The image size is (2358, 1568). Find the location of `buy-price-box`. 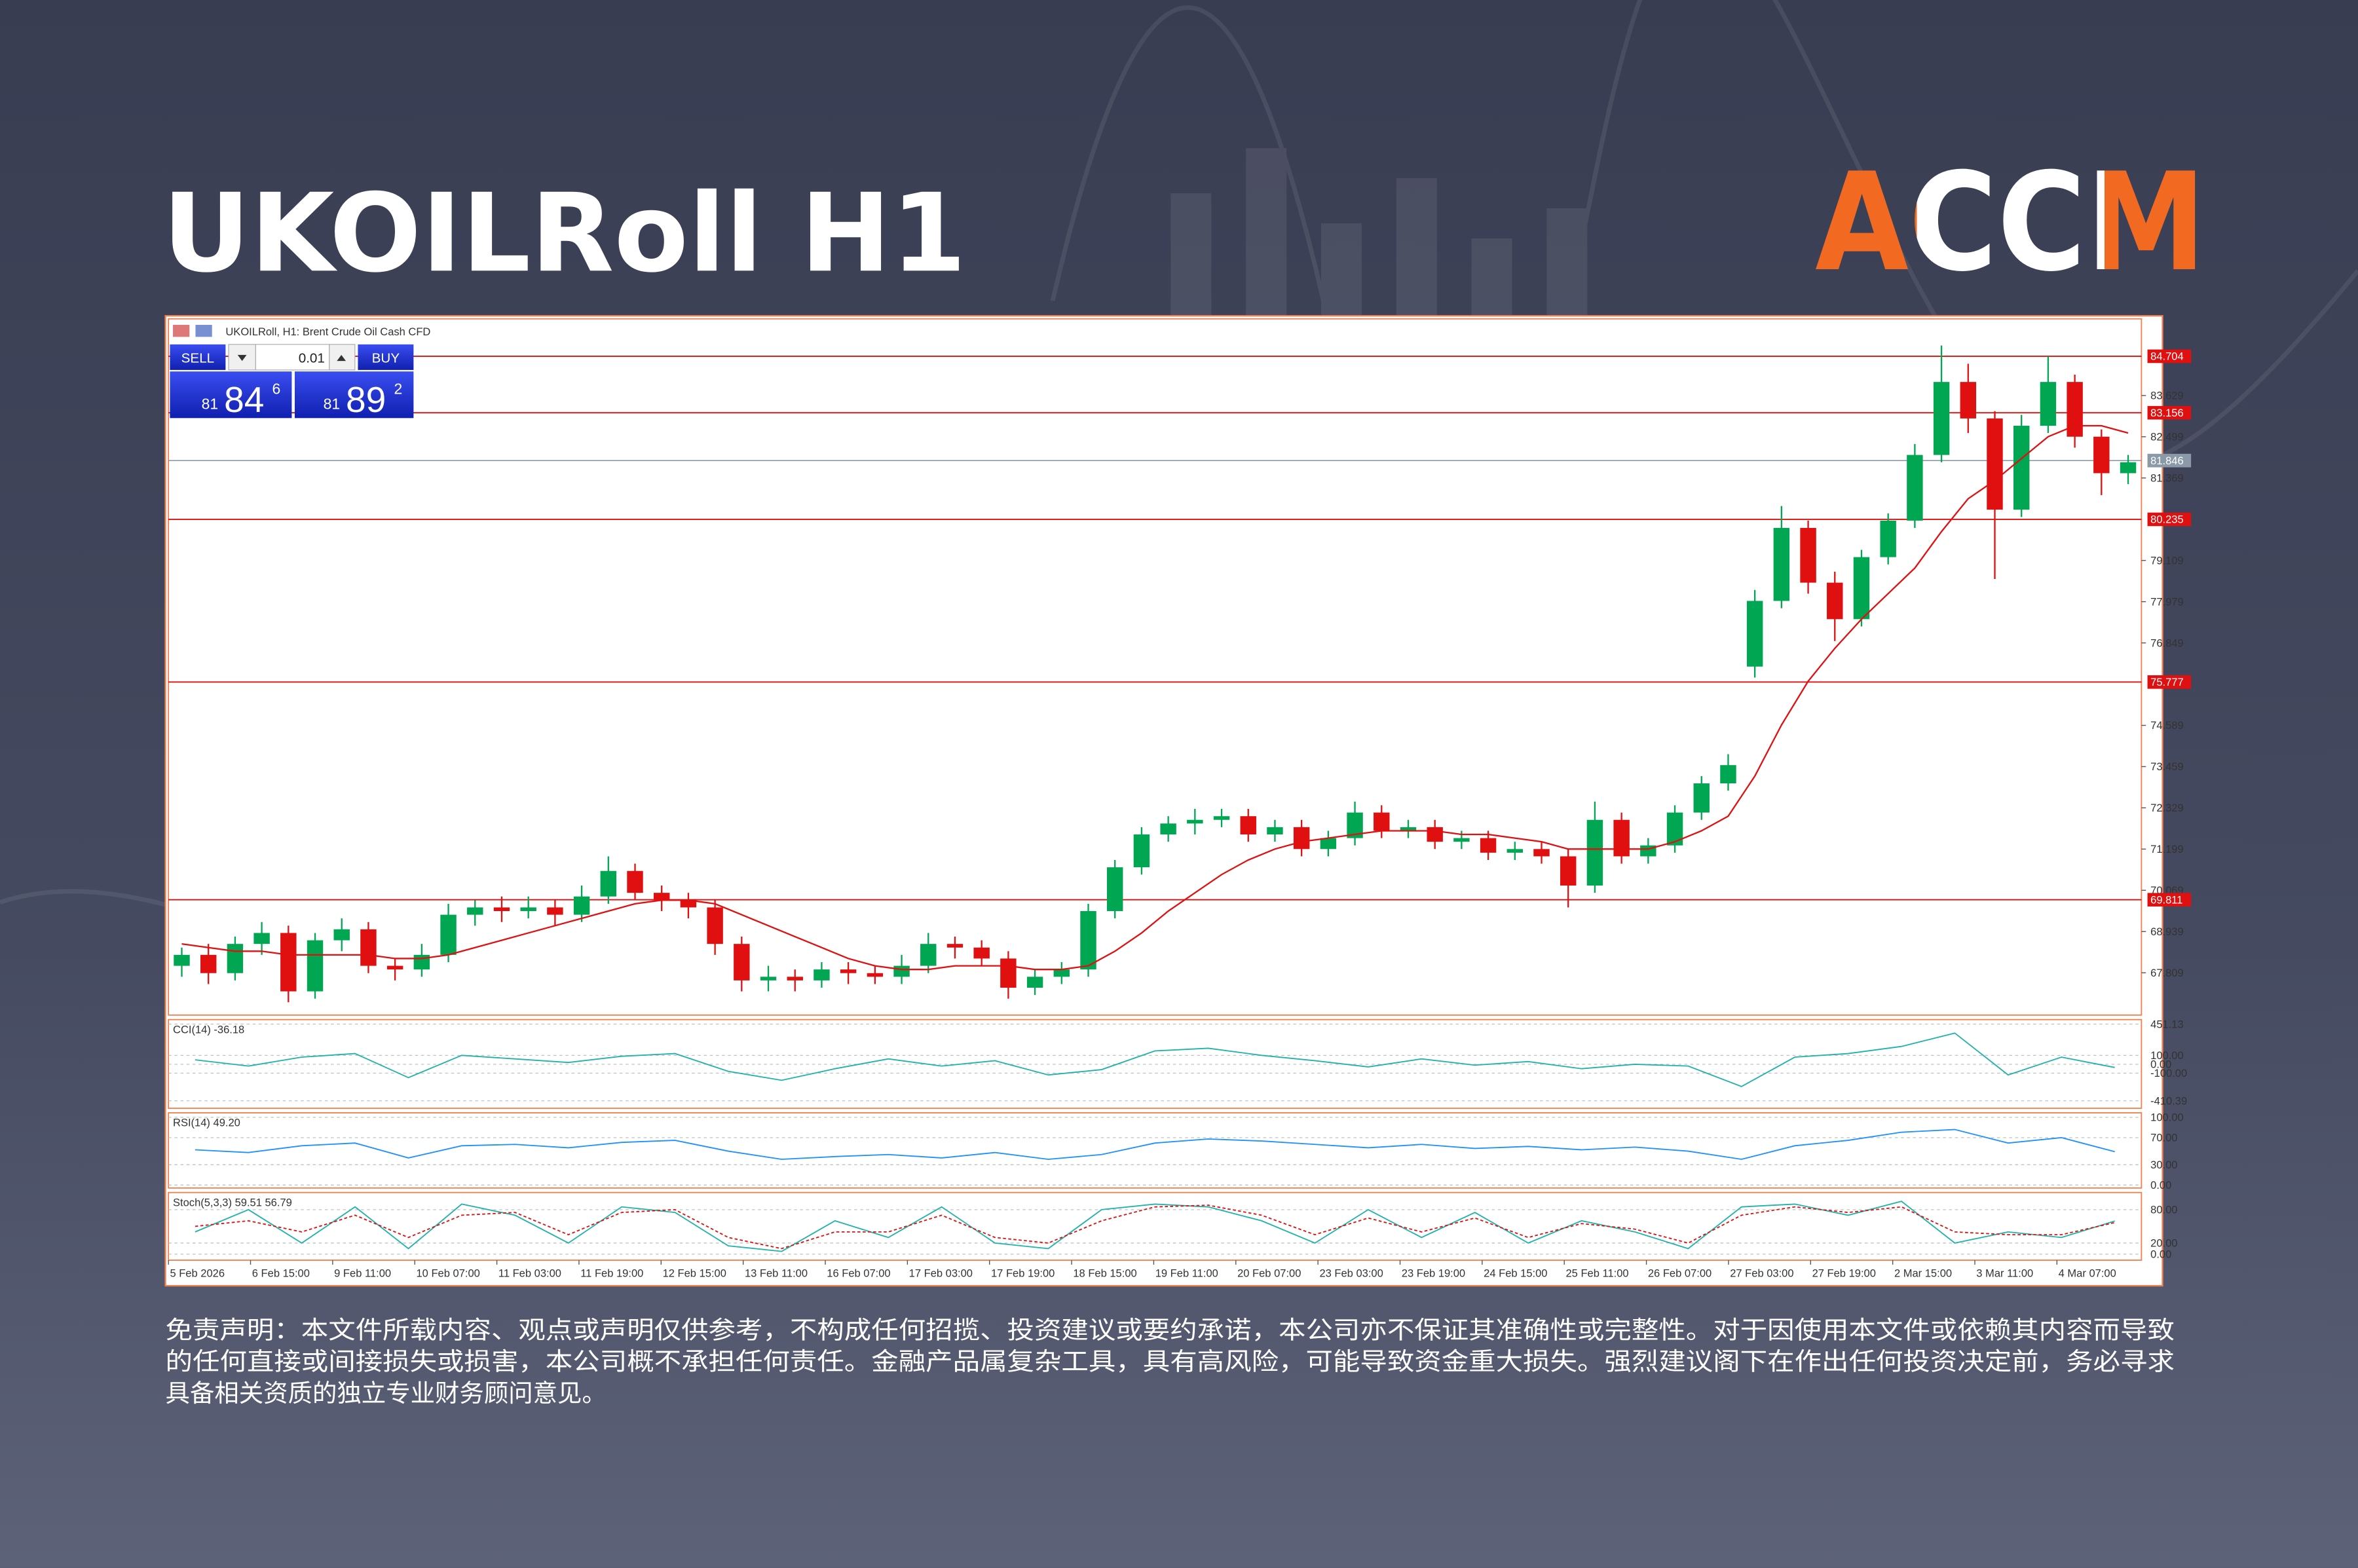

buy-price-box is located at coordinates (355, 395).